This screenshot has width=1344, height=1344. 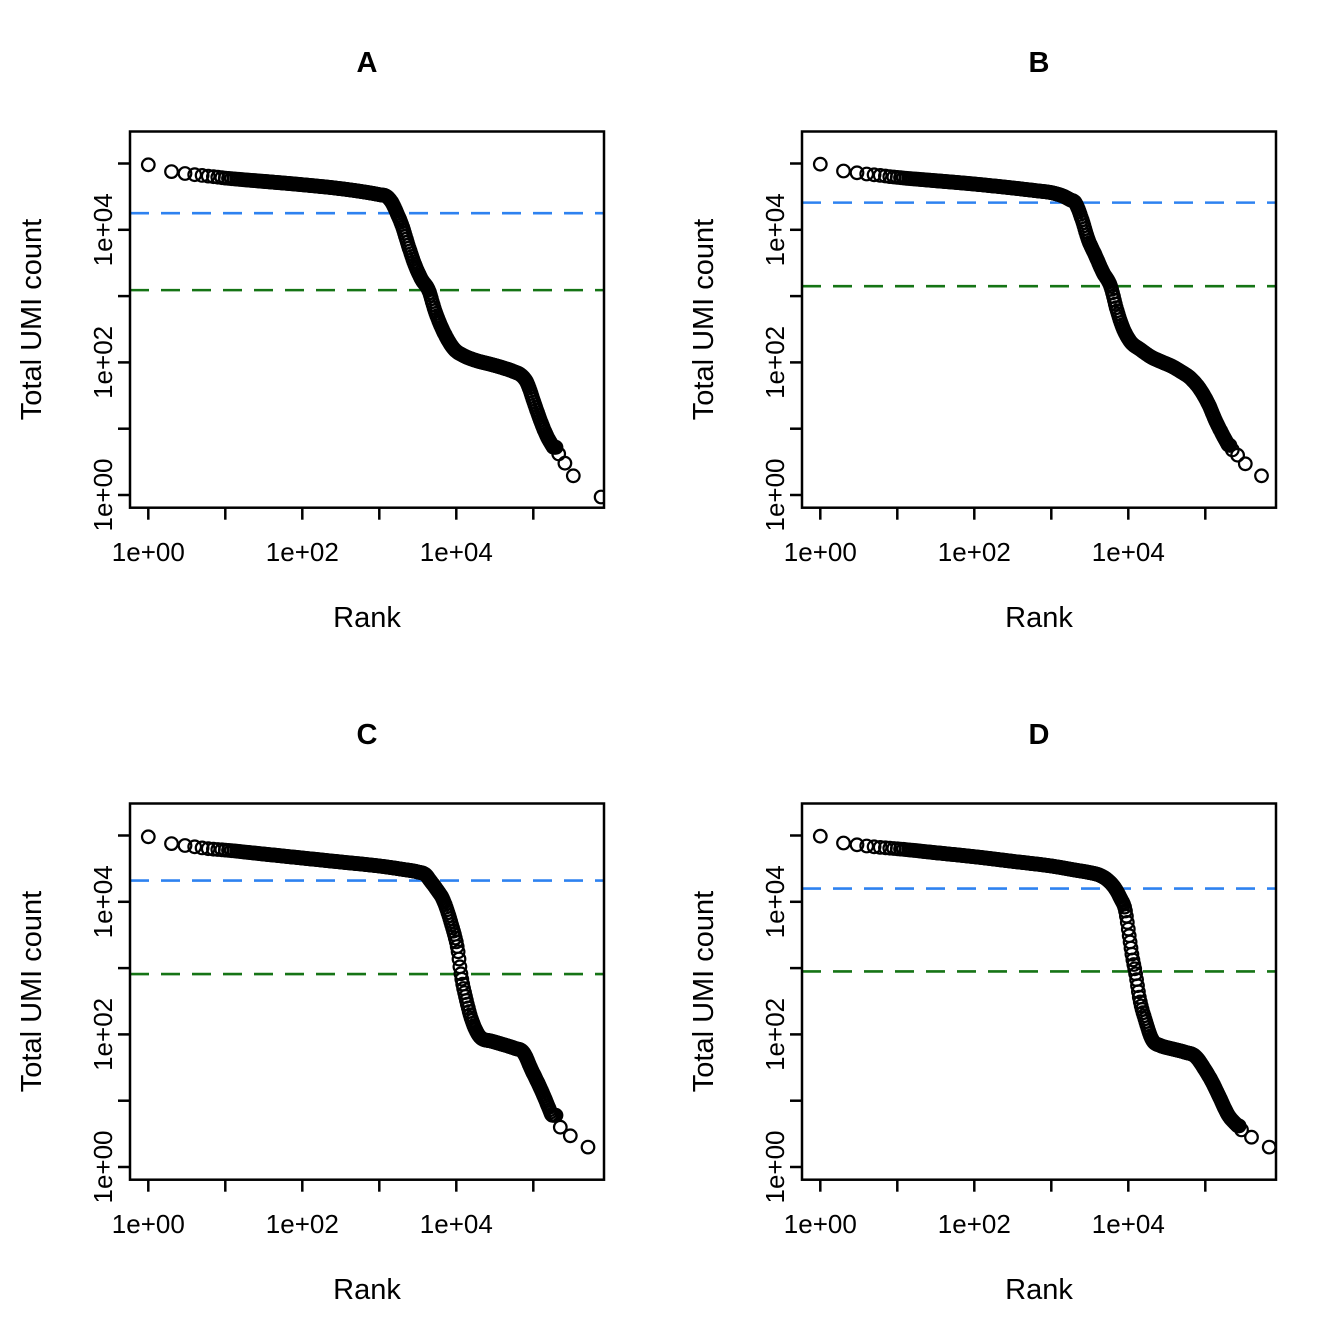 What do you see at coordinates (1039, 1290) in the screenshot?
I see `panel-d-x-axis-label: Rank` at bounding box center [1039, 1290].